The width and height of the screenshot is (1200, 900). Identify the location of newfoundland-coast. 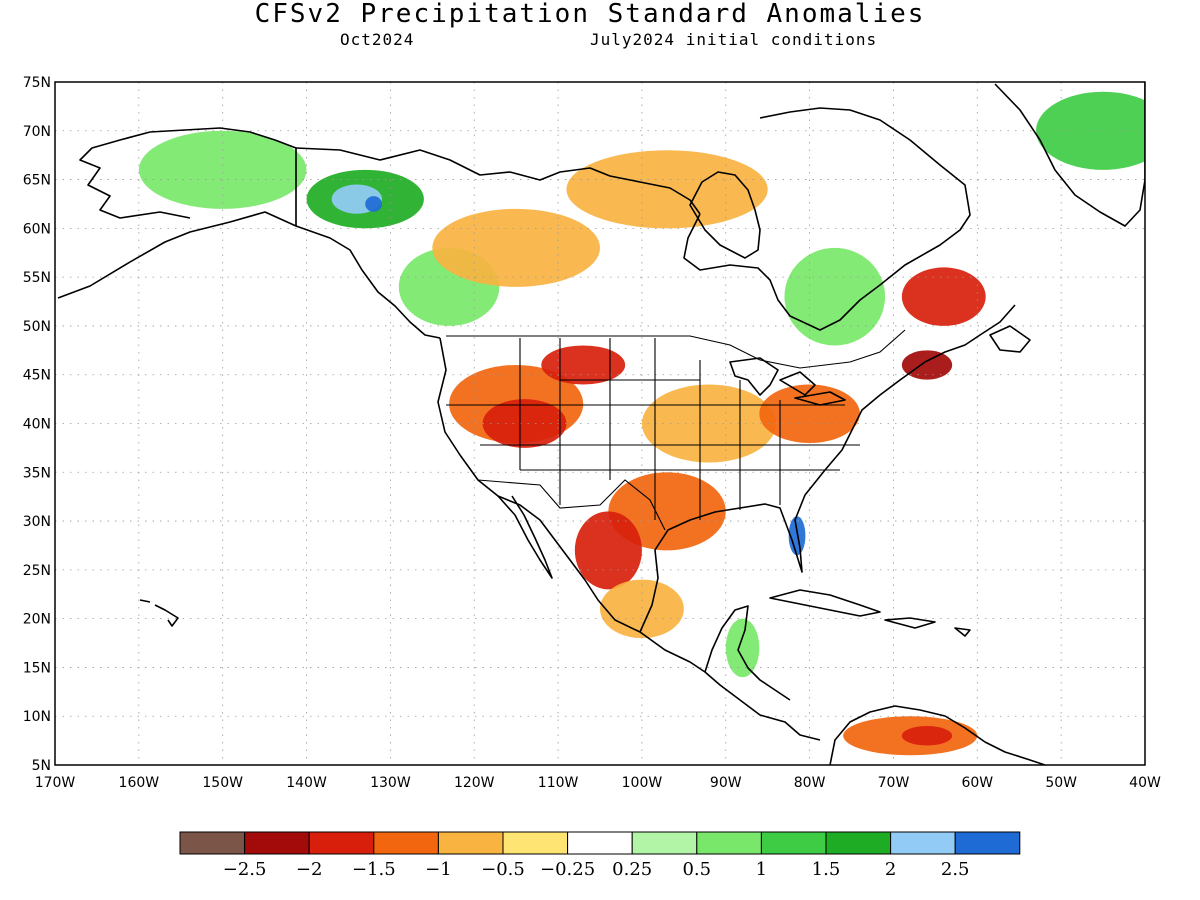
(1010, 339).